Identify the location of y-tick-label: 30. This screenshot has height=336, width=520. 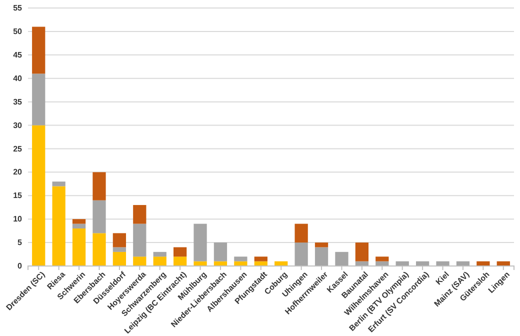
(18, 125).